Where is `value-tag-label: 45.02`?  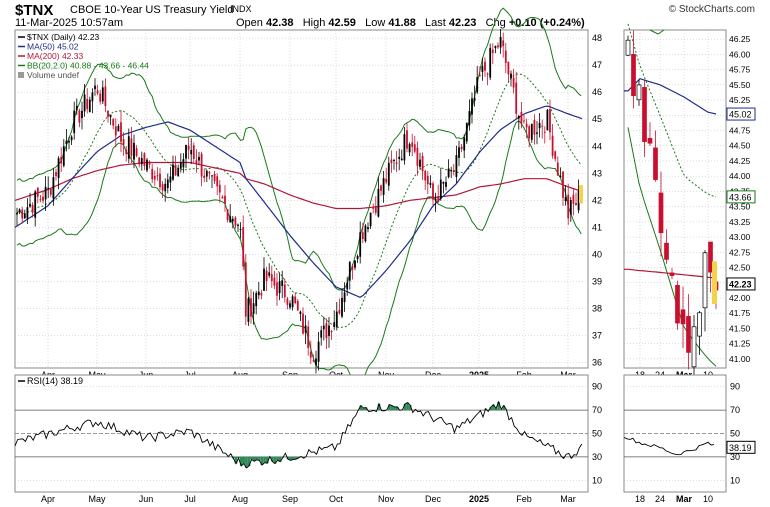 value-tag-label: 45.02 is located at coordinates (740, 115).